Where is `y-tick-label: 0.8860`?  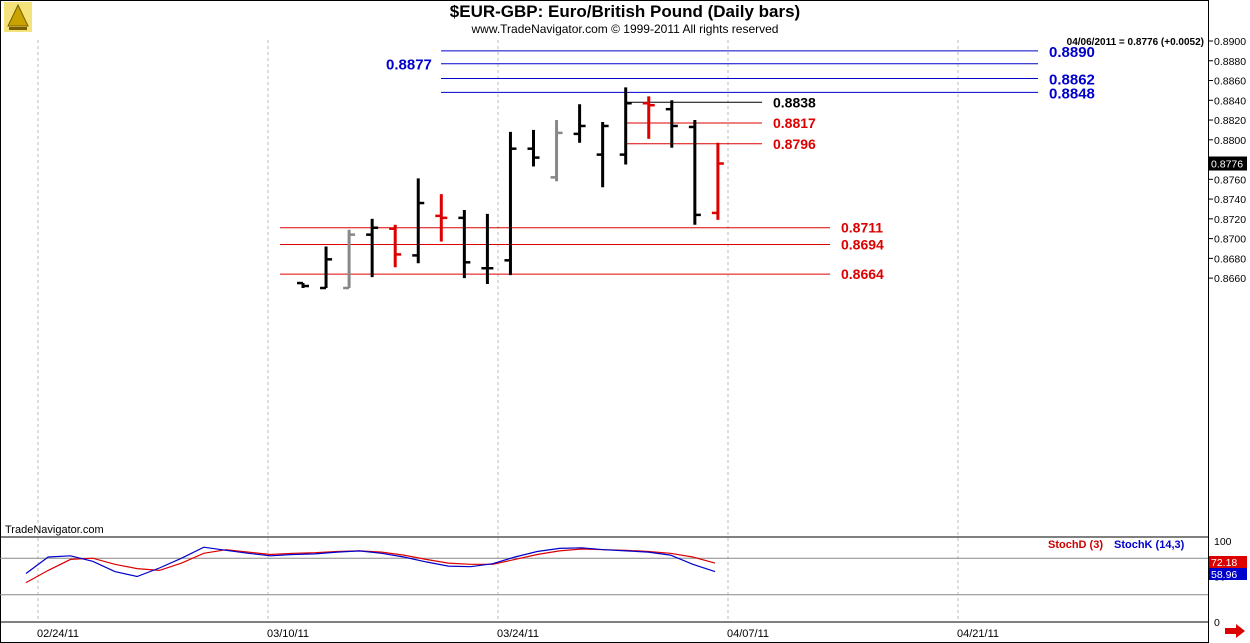
y-tick-label: 0.8860 is located at coordinates (1230, 82).